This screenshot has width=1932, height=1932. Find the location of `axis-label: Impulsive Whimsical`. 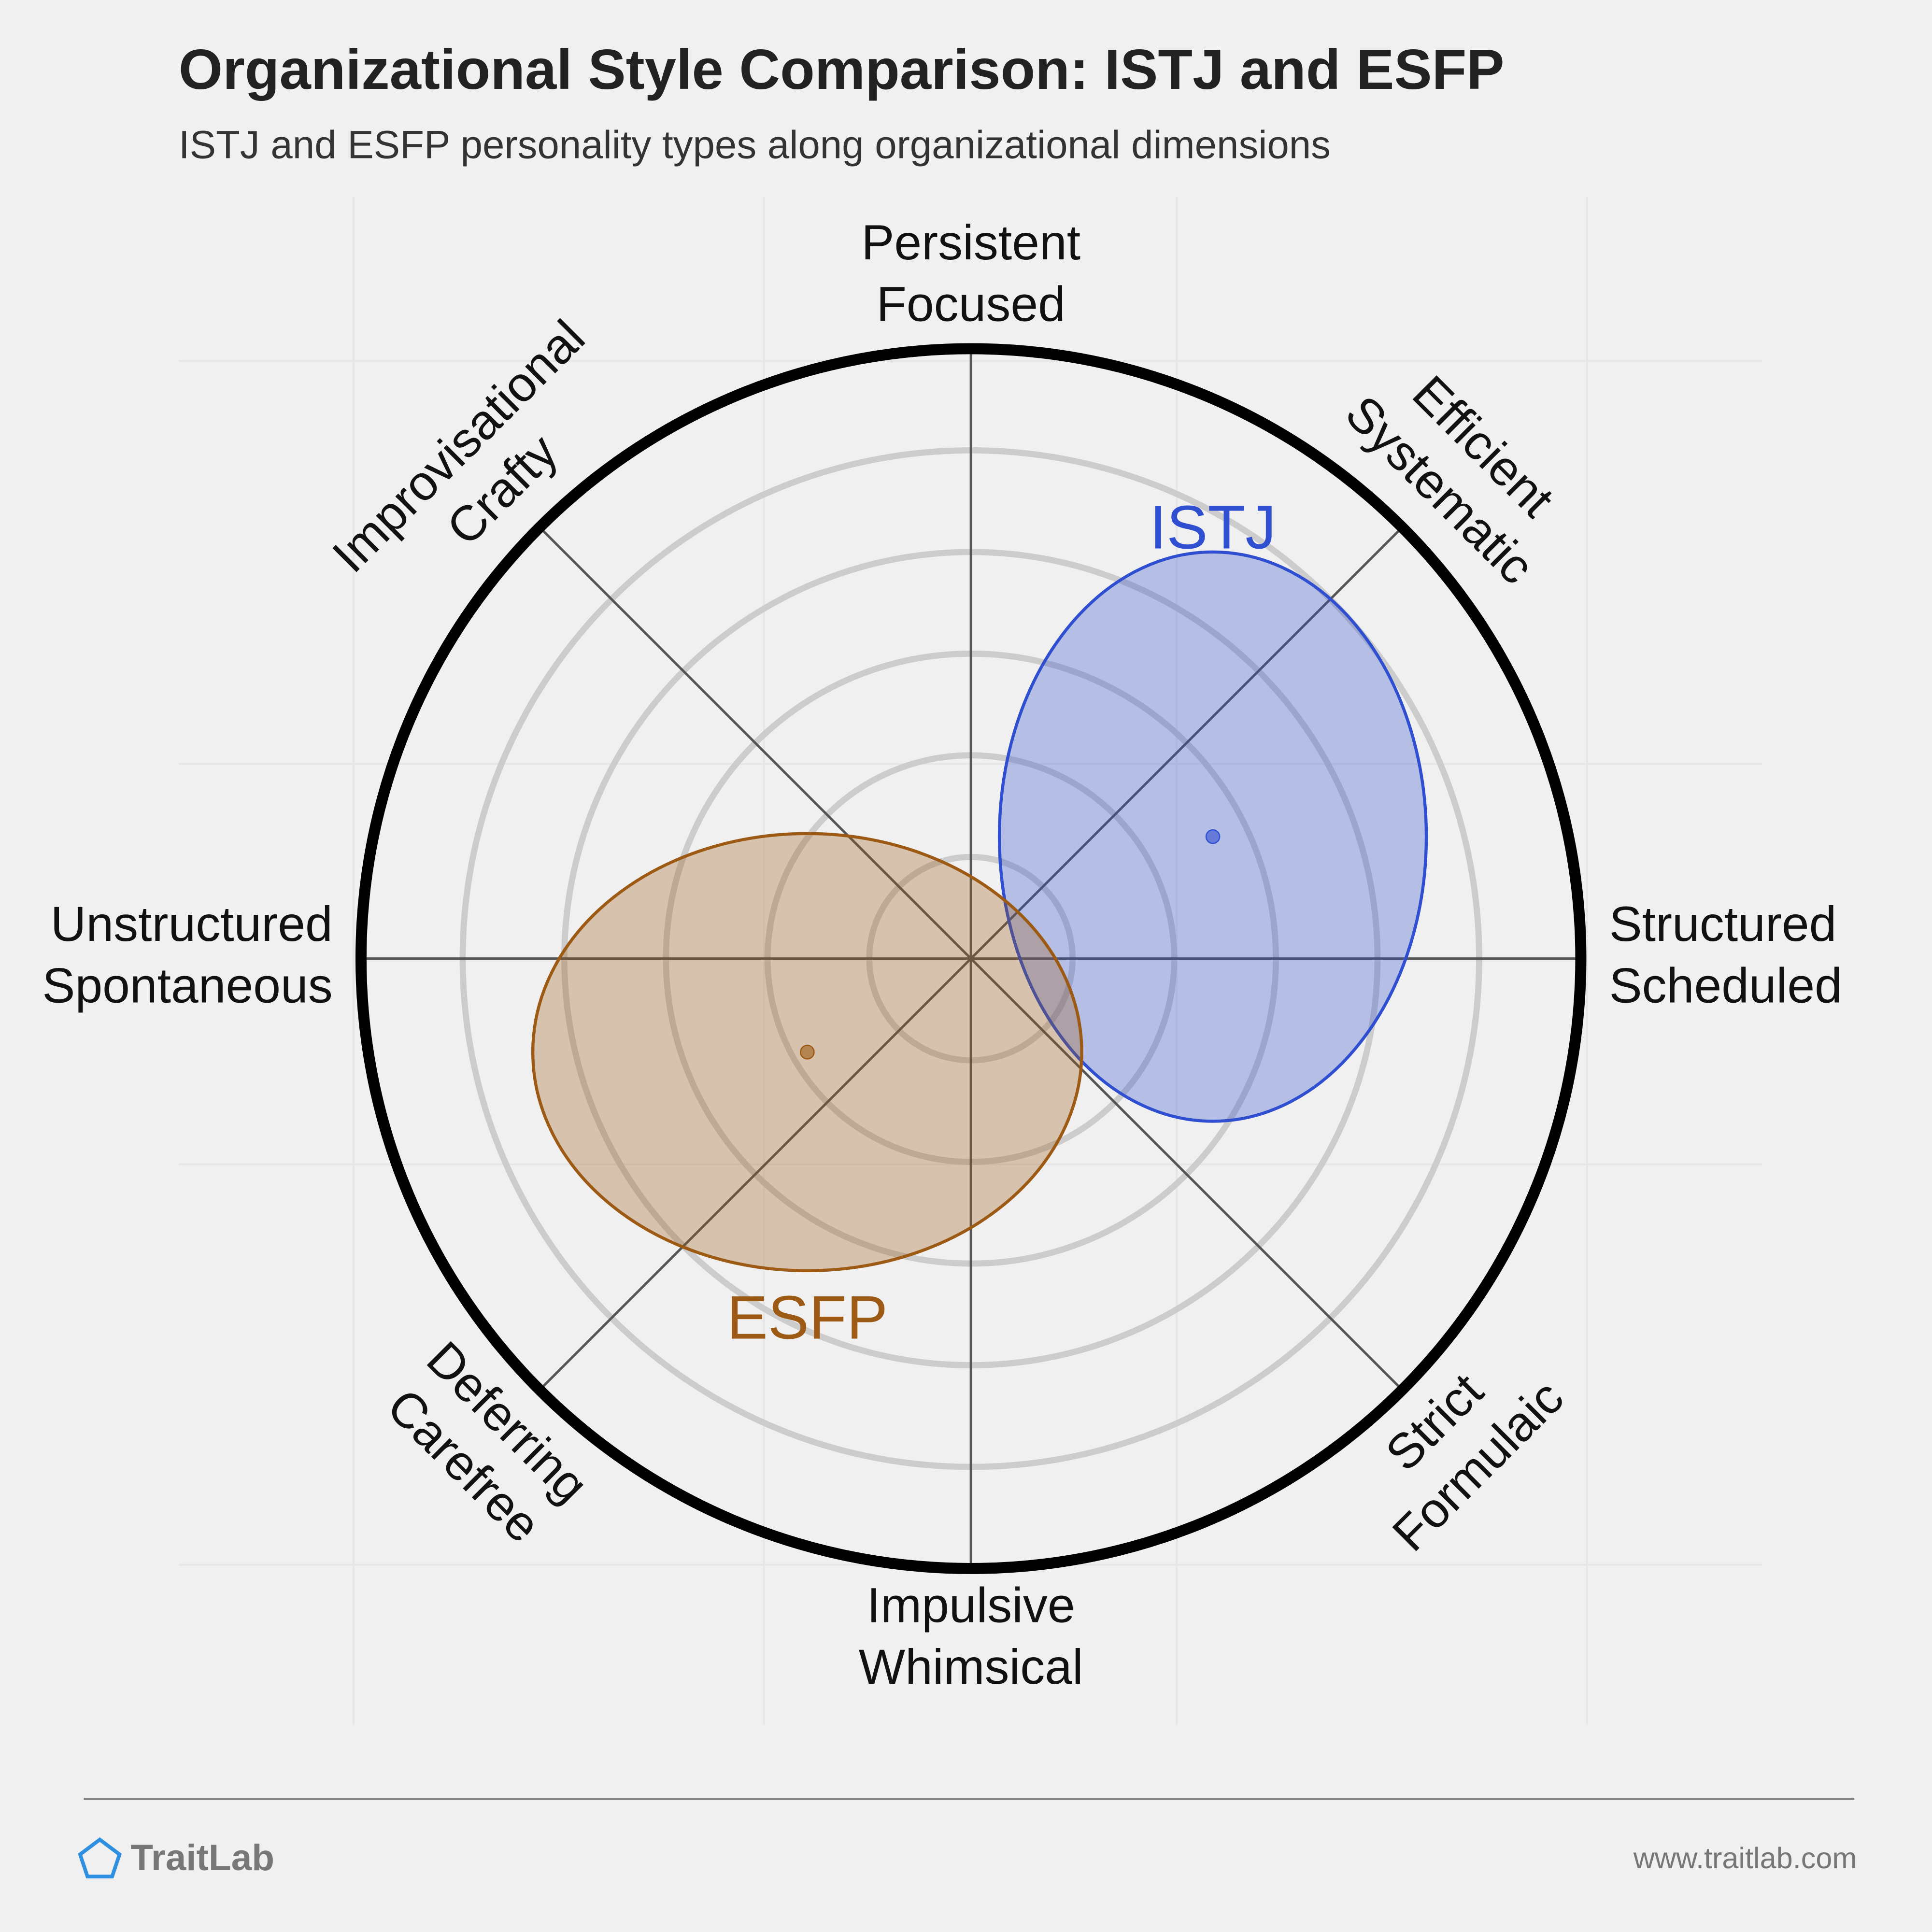

axis-label: Impulsive Whimsical is located at coordinates (971, 1636).